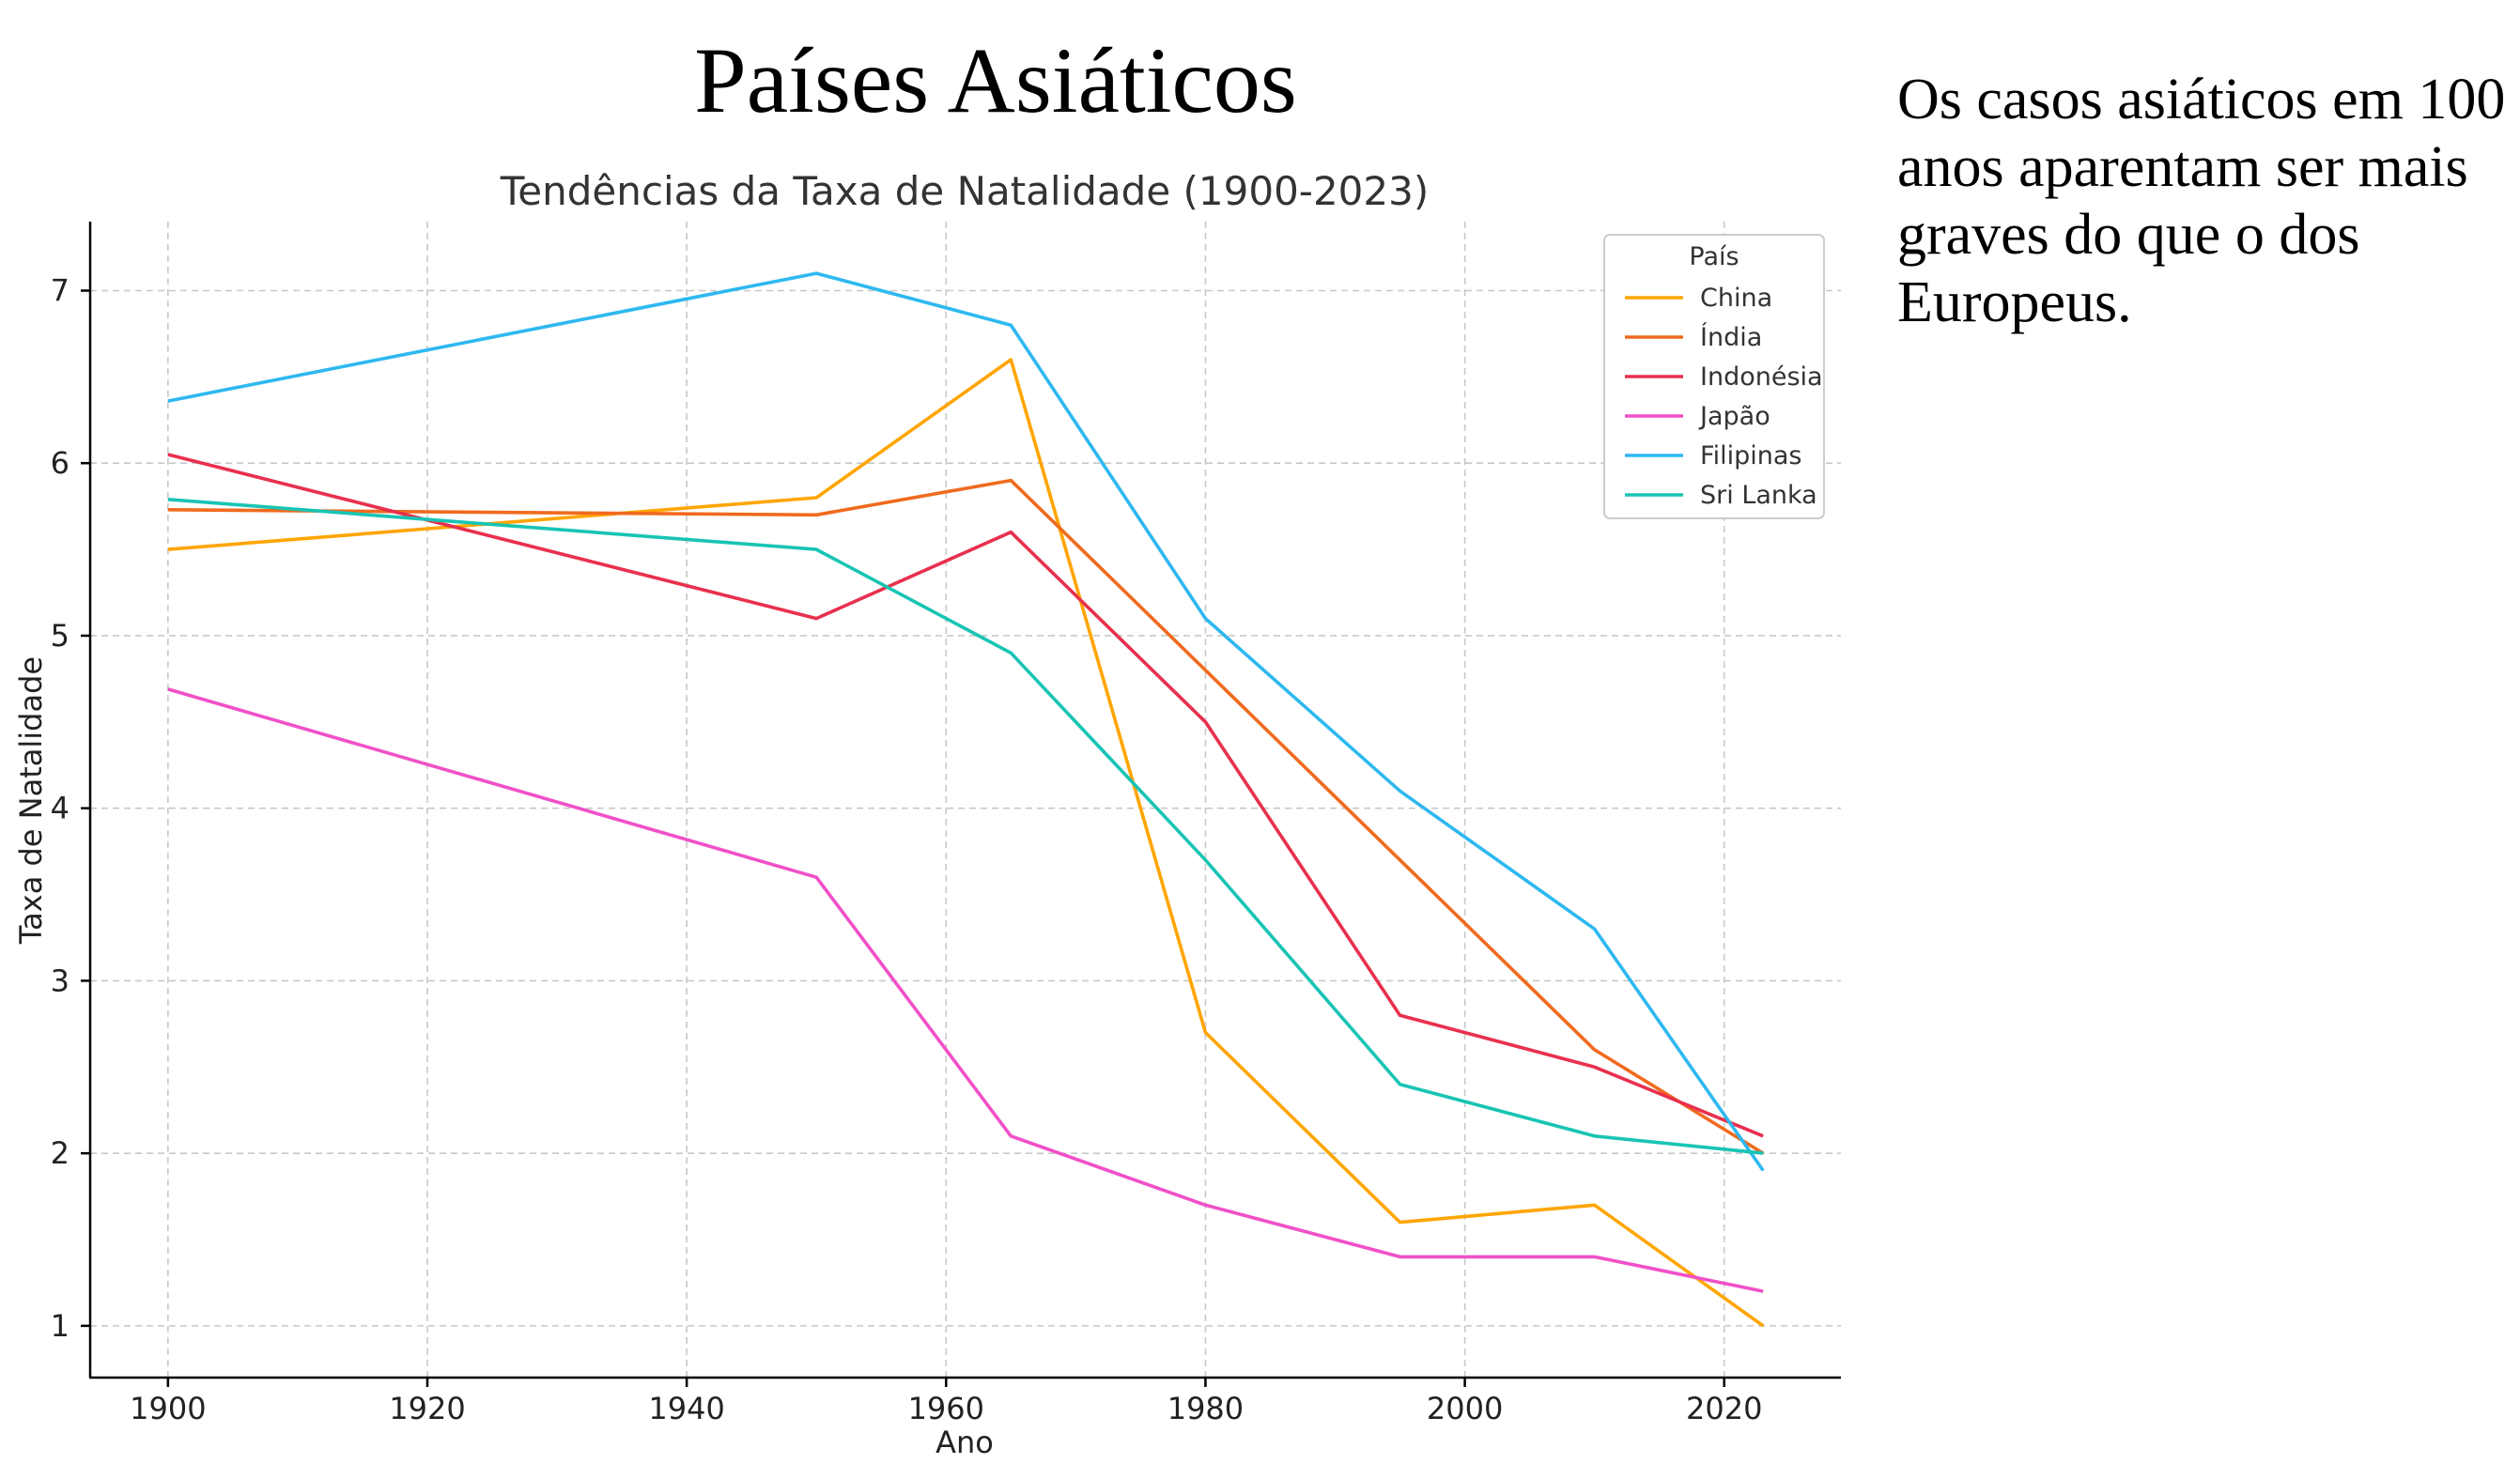 This screenshot has height=1479, width=2520. What do you see at coordinates (168, 1408) in the screenshot?
I see `x-tick-label: 1900` at bounding box center [168, 1408].